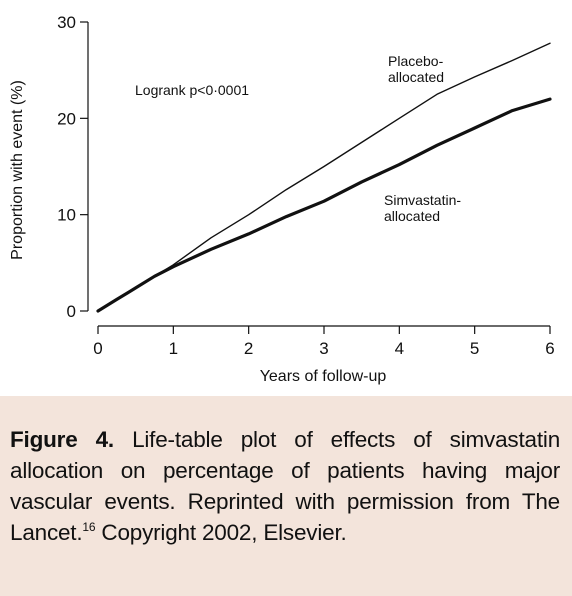 The height and width of the screenshot is (596, 572). I want to click on x-tick-label: 1, so click(173, 348).